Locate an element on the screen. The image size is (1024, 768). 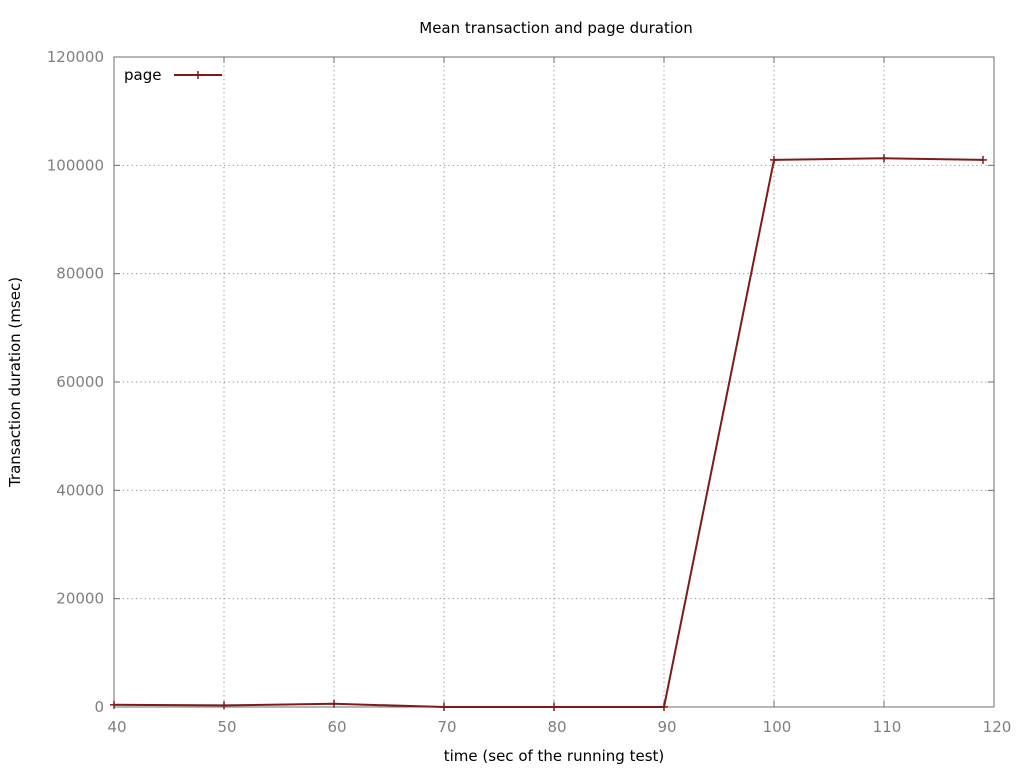
y-tick-label: 0 is located at coordinates (99, 707).